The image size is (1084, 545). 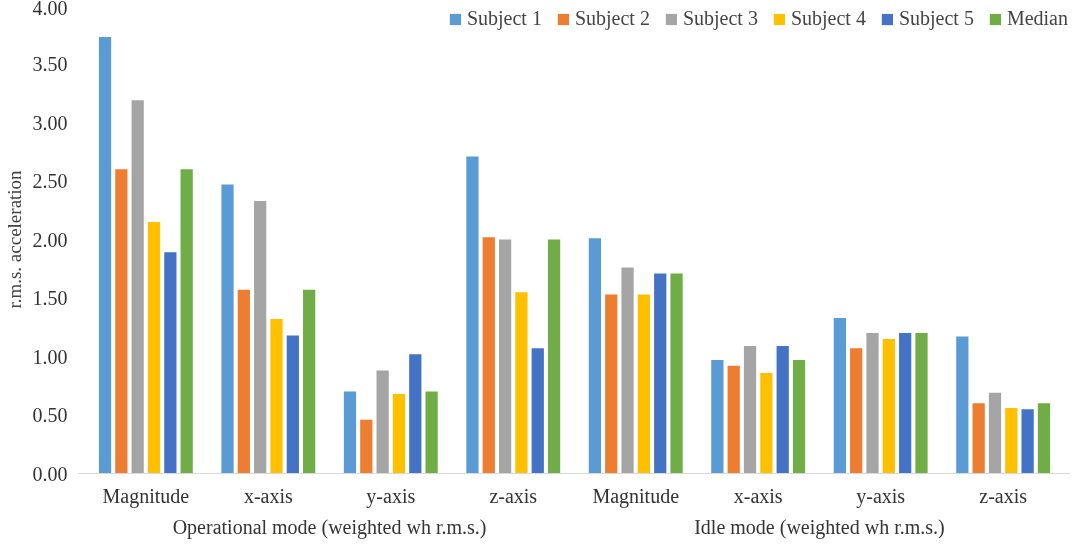 What do you see at coordinates (612, 18) in the screenshot?
I see `legend-label: Subject 2` at bounding box center [612, 18].